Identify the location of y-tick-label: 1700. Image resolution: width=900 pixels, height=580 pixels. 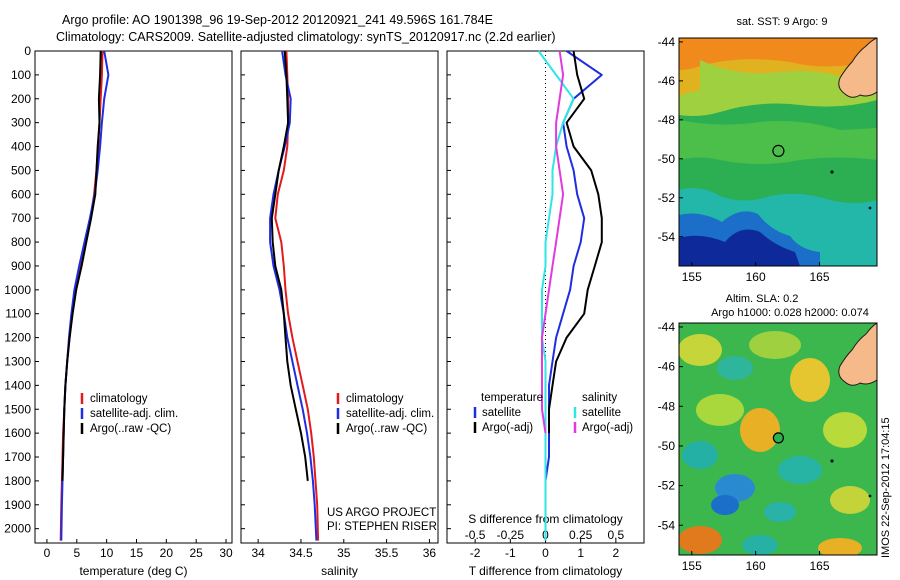
(17, 457).